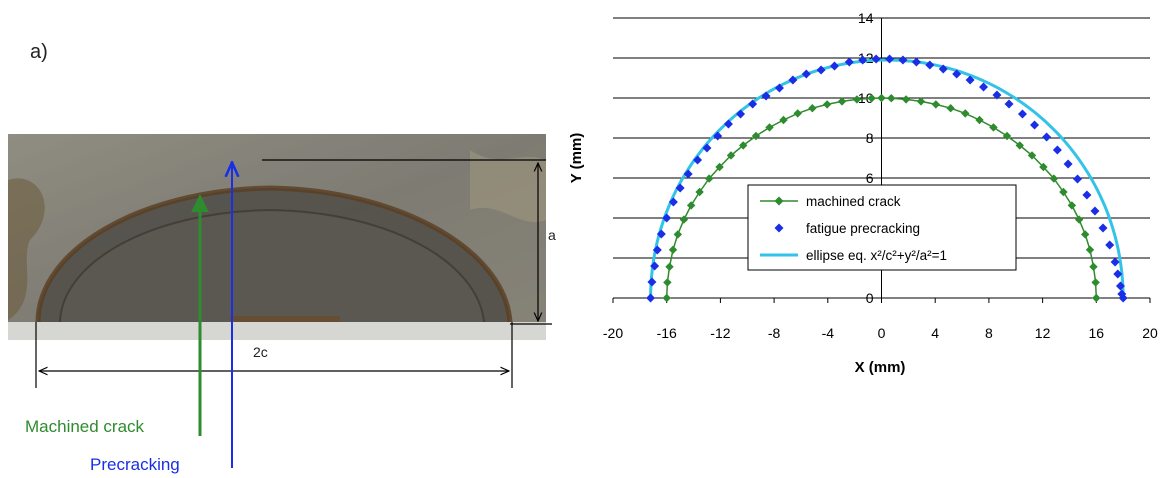  What do you see at coordinates (260, 352) in the screenshot?
I see `dimension-2c-label: 2c` at bounding box center [260, 352].